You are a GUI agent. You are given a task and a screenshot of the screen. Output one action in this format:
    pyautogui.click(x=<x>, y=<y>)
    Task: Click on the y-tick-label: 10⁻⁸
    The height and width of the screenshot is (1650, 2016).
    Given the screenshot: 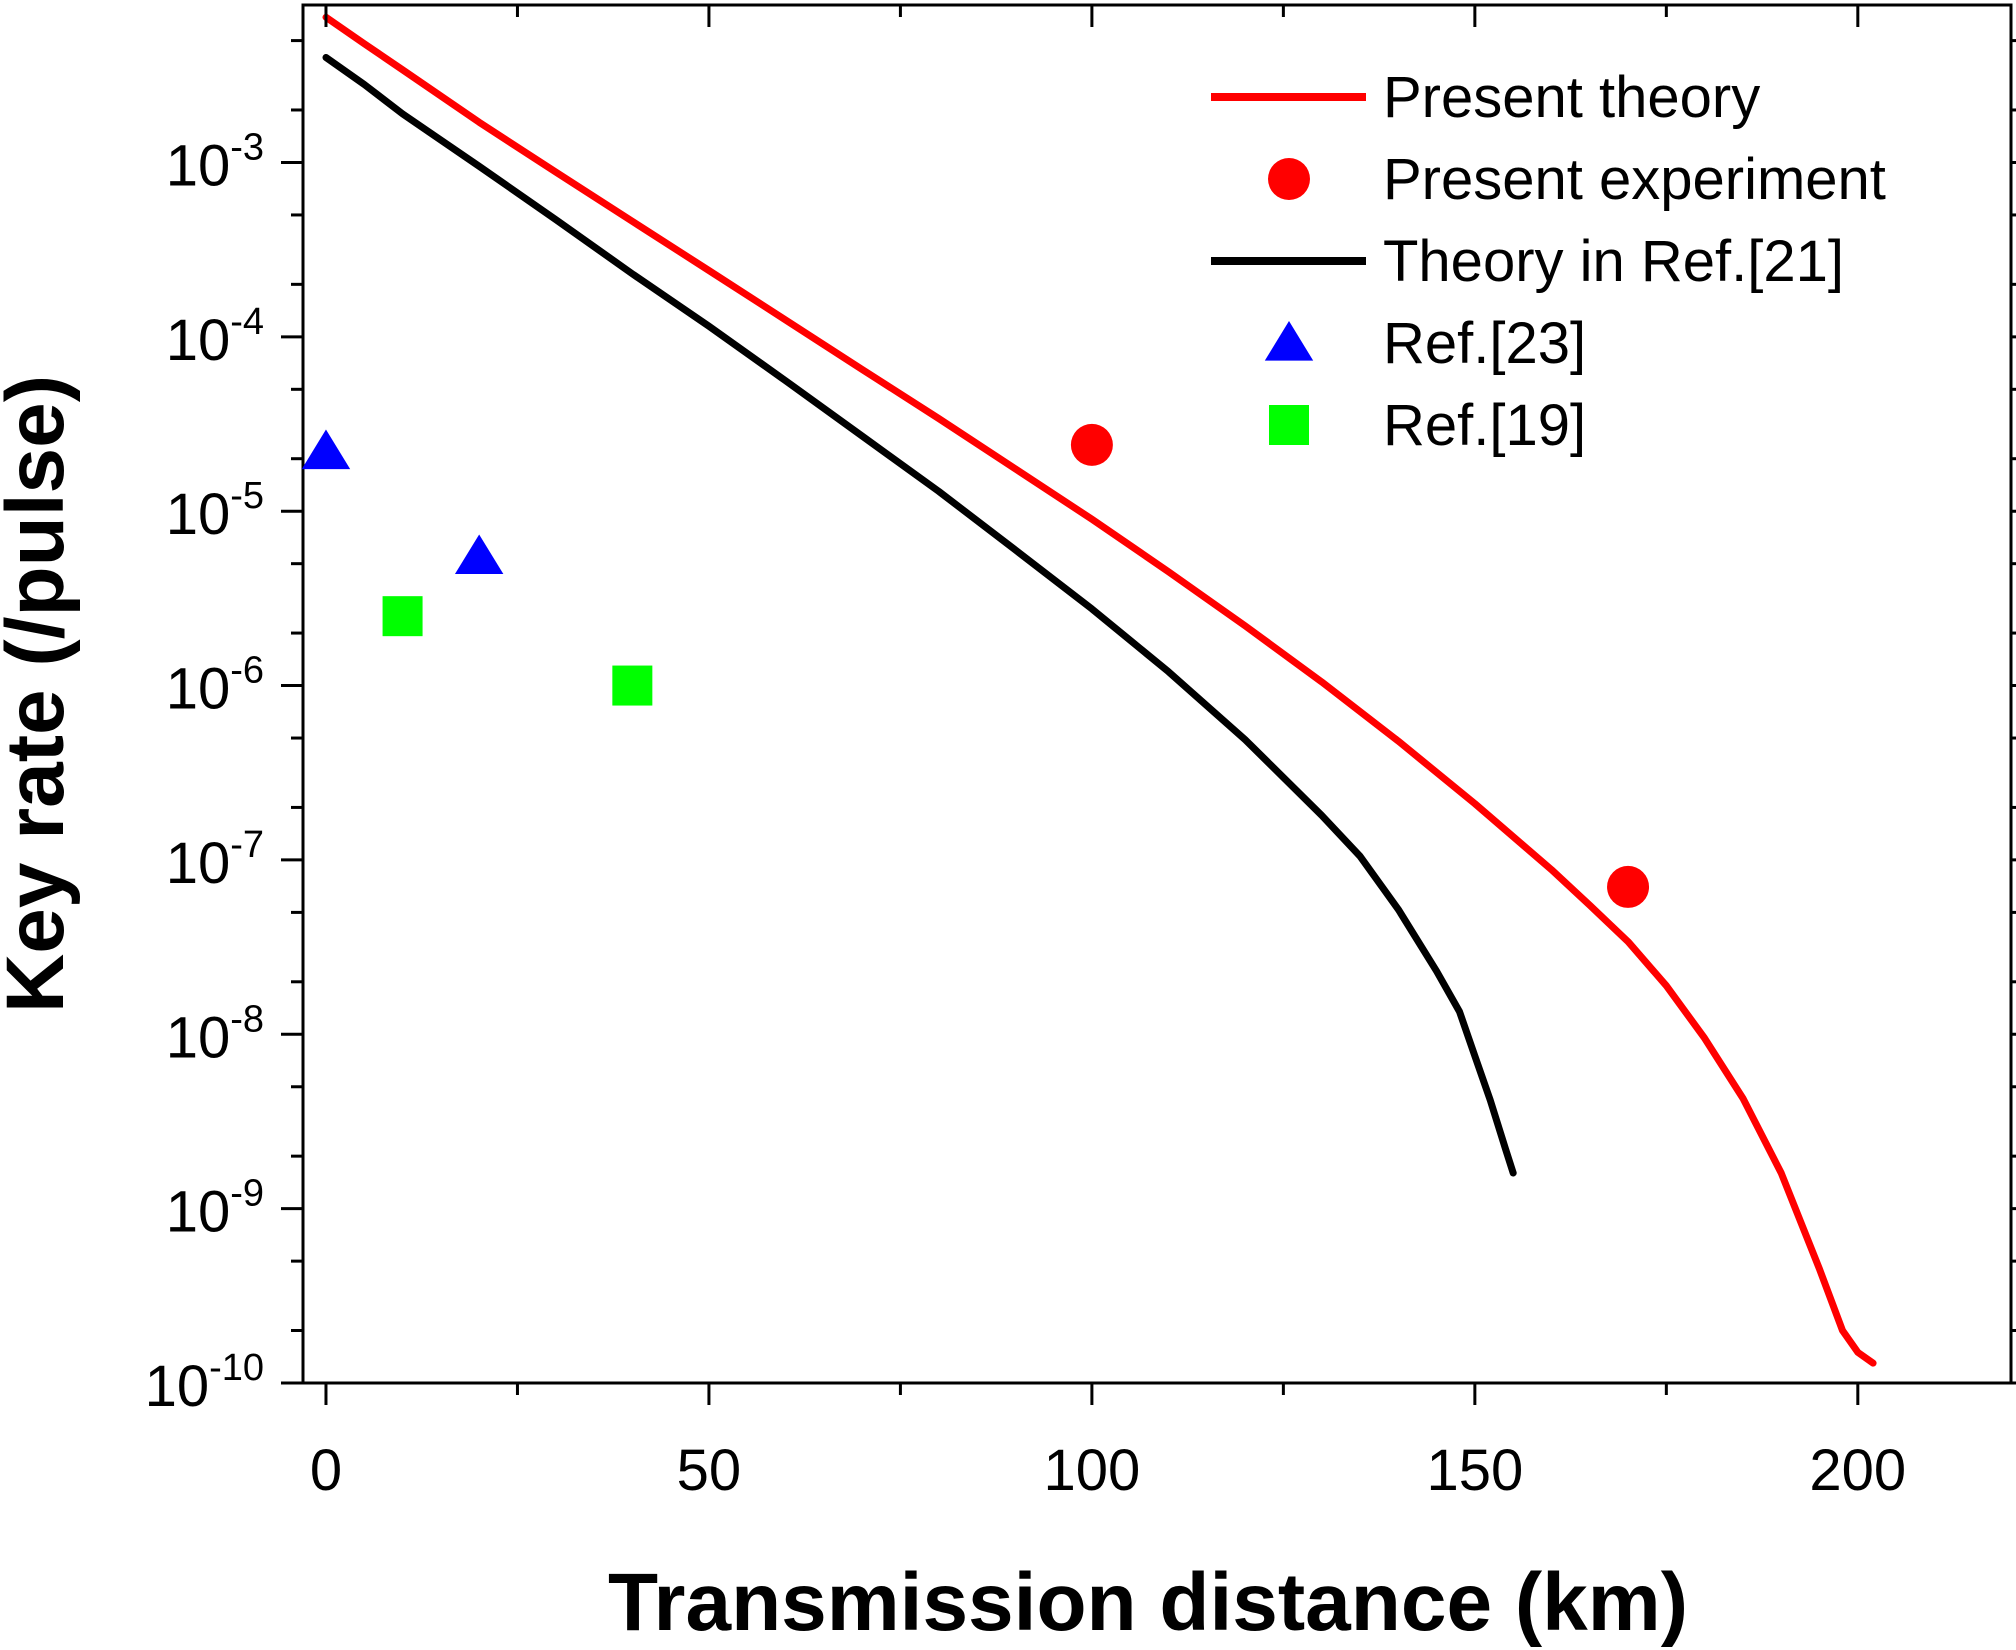 What is the action you would take?
    pyautogui.click(x=215, y=1034)
    